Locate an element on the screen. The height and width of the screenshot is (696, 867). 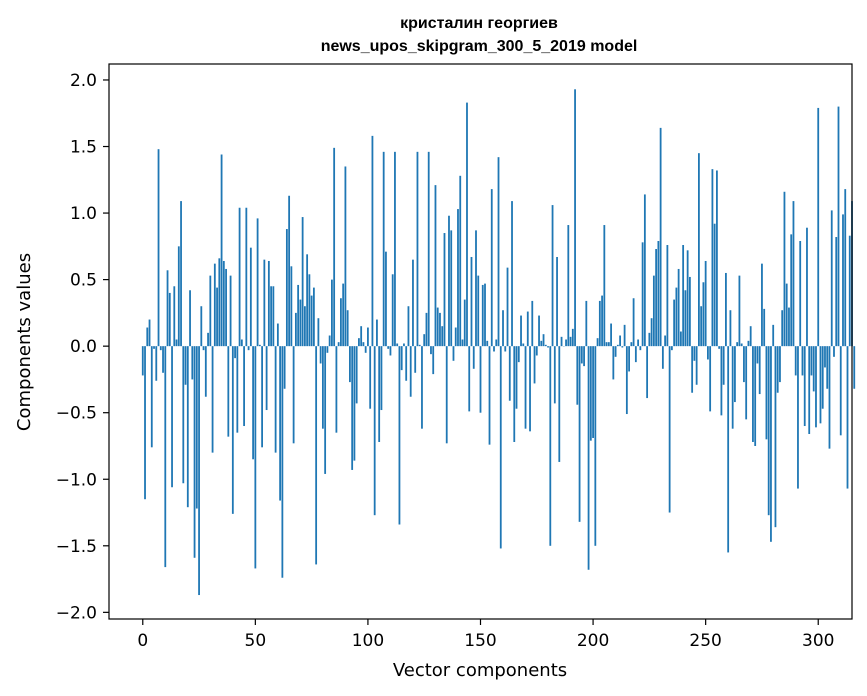
x-tick-label: 50 is located at coordinates (256, 641).